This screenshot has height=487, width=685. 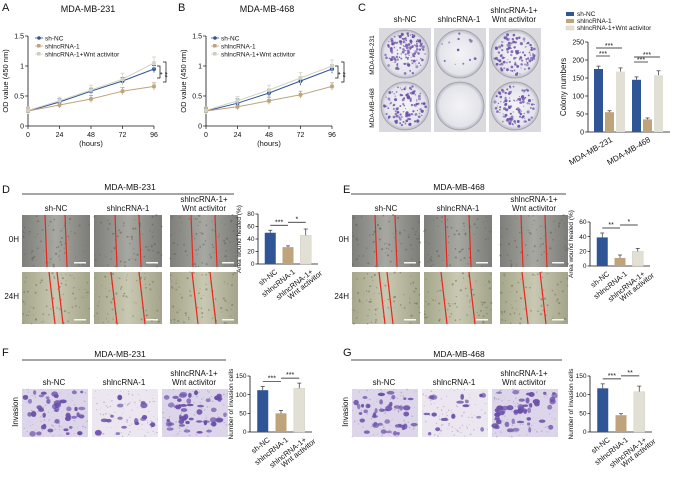 What do you see at coordinates (341, 296) in the screenshot?
I see `row-label: 24H` at bounding box center [341, 296].